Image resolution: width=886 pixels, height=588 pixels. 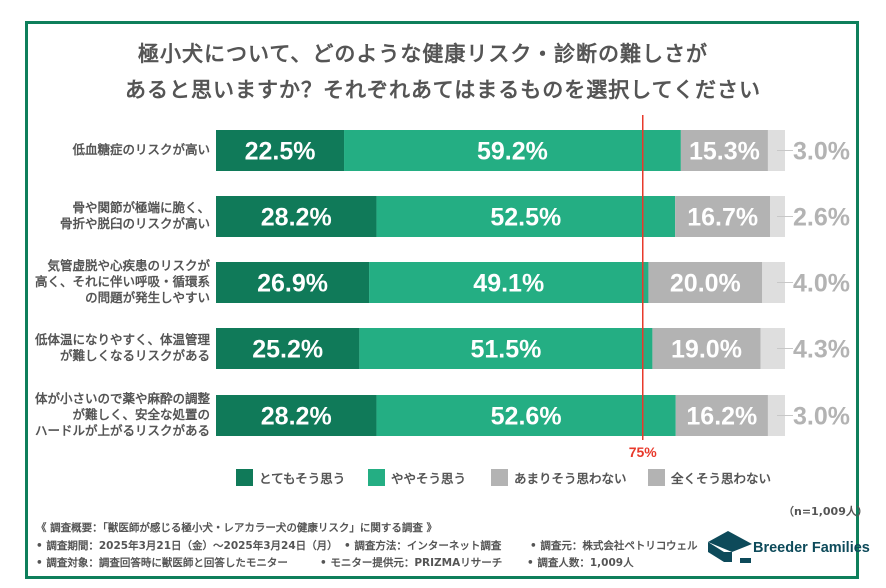 I want to click on data-label: 19.0%, so click(x=706, y=350).